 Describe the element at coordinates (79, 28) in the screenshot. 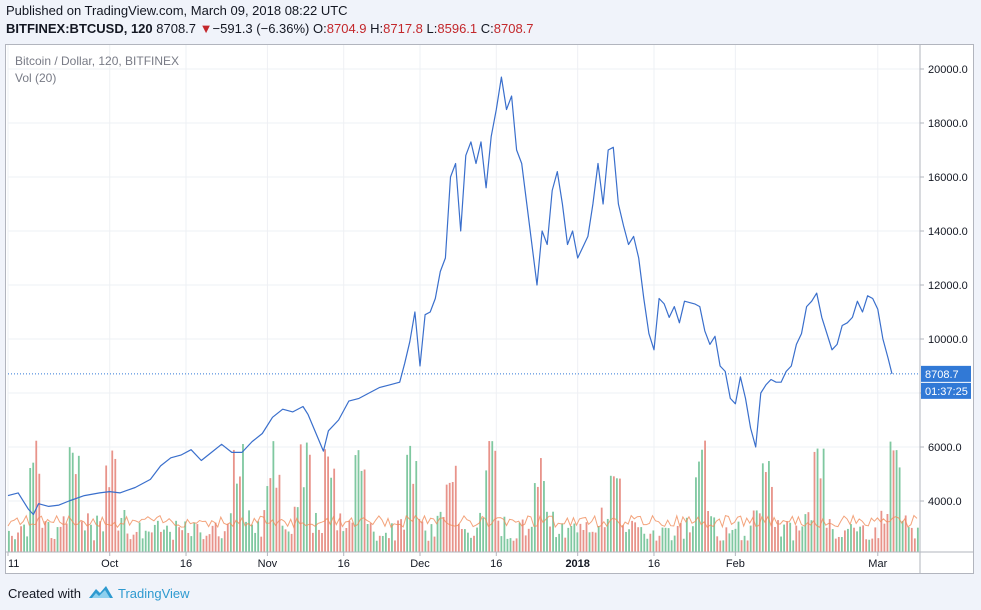

I see `symbol-name: BITFINEX:BTCUSD, 120` at that location.